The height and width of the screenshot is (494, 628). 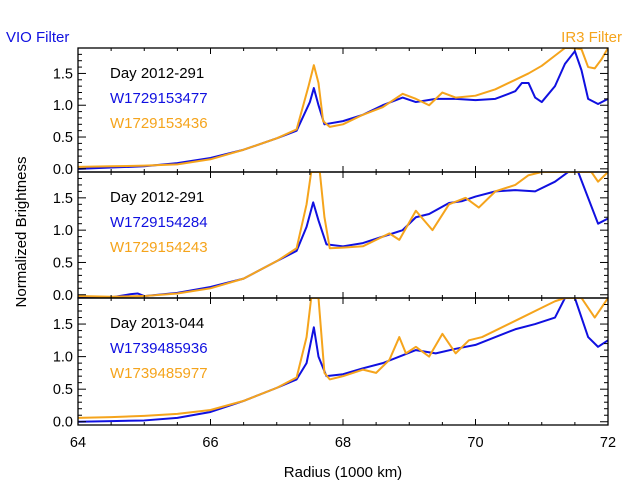 What do you see at coordinates (78, 443) in the screenshot?
I see `x-tick-label: 64` at bounding box center [78, 443].